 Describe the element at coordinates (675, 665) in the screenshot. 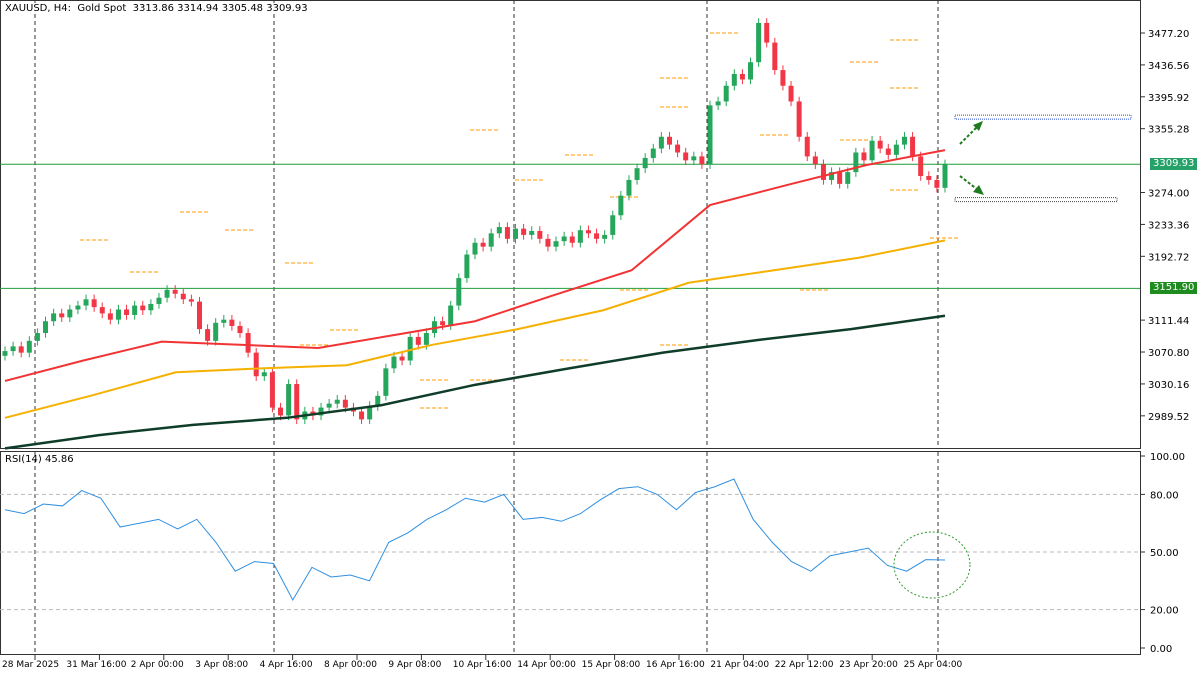

I see `time-tick-label: 16 Apr 16:00` at that location.